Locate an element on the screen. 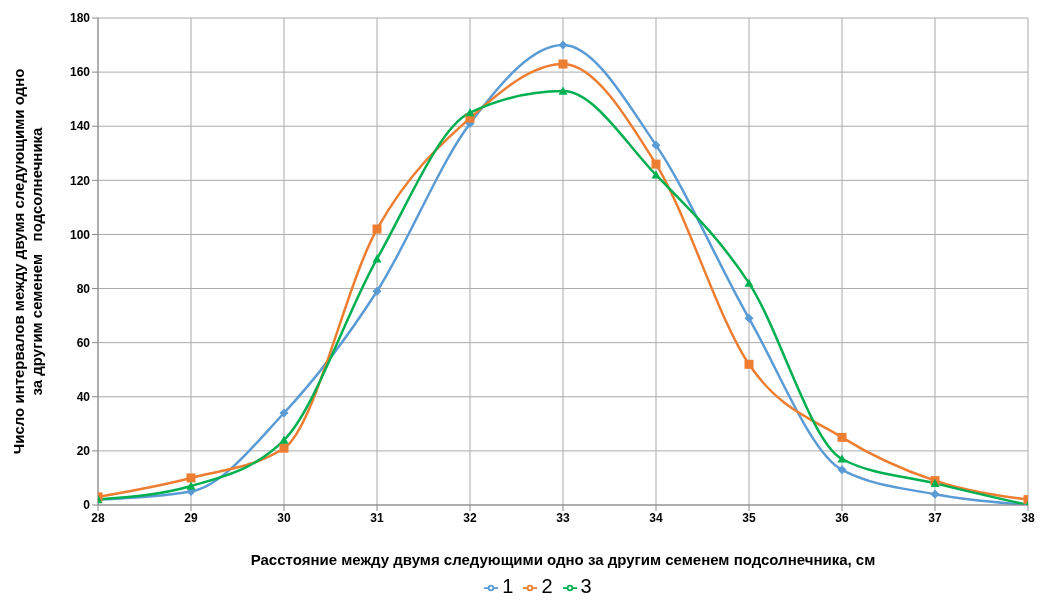 The image size is (1054, 615). y-tick-label: 60 is located at coordinates (83, 342).